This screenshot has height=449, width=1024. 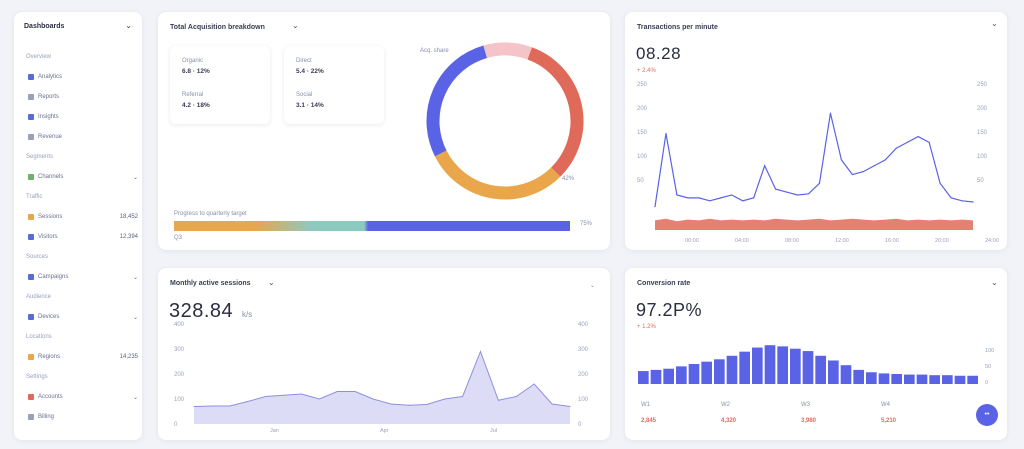 What do you see at coordinates (382, 378) in the screenshot?
I see `area-line` at bounding box center [382, 378].